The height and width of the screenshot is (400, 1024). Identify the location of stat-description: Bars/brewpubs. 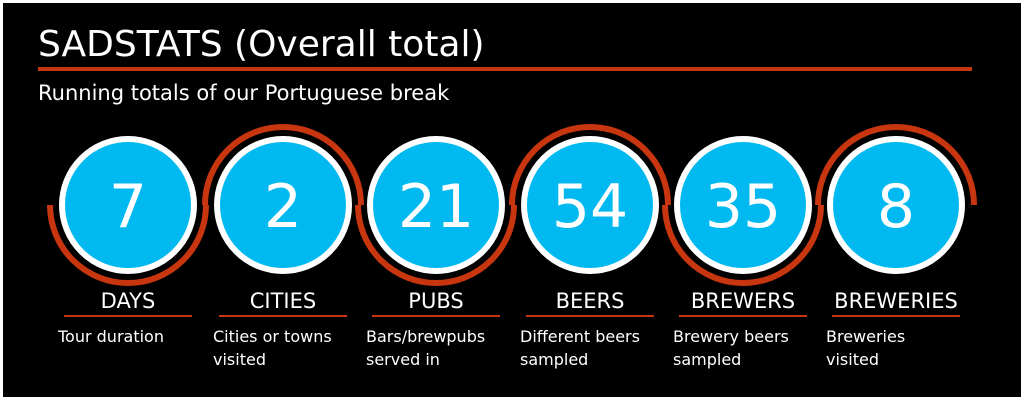
(425, 336).